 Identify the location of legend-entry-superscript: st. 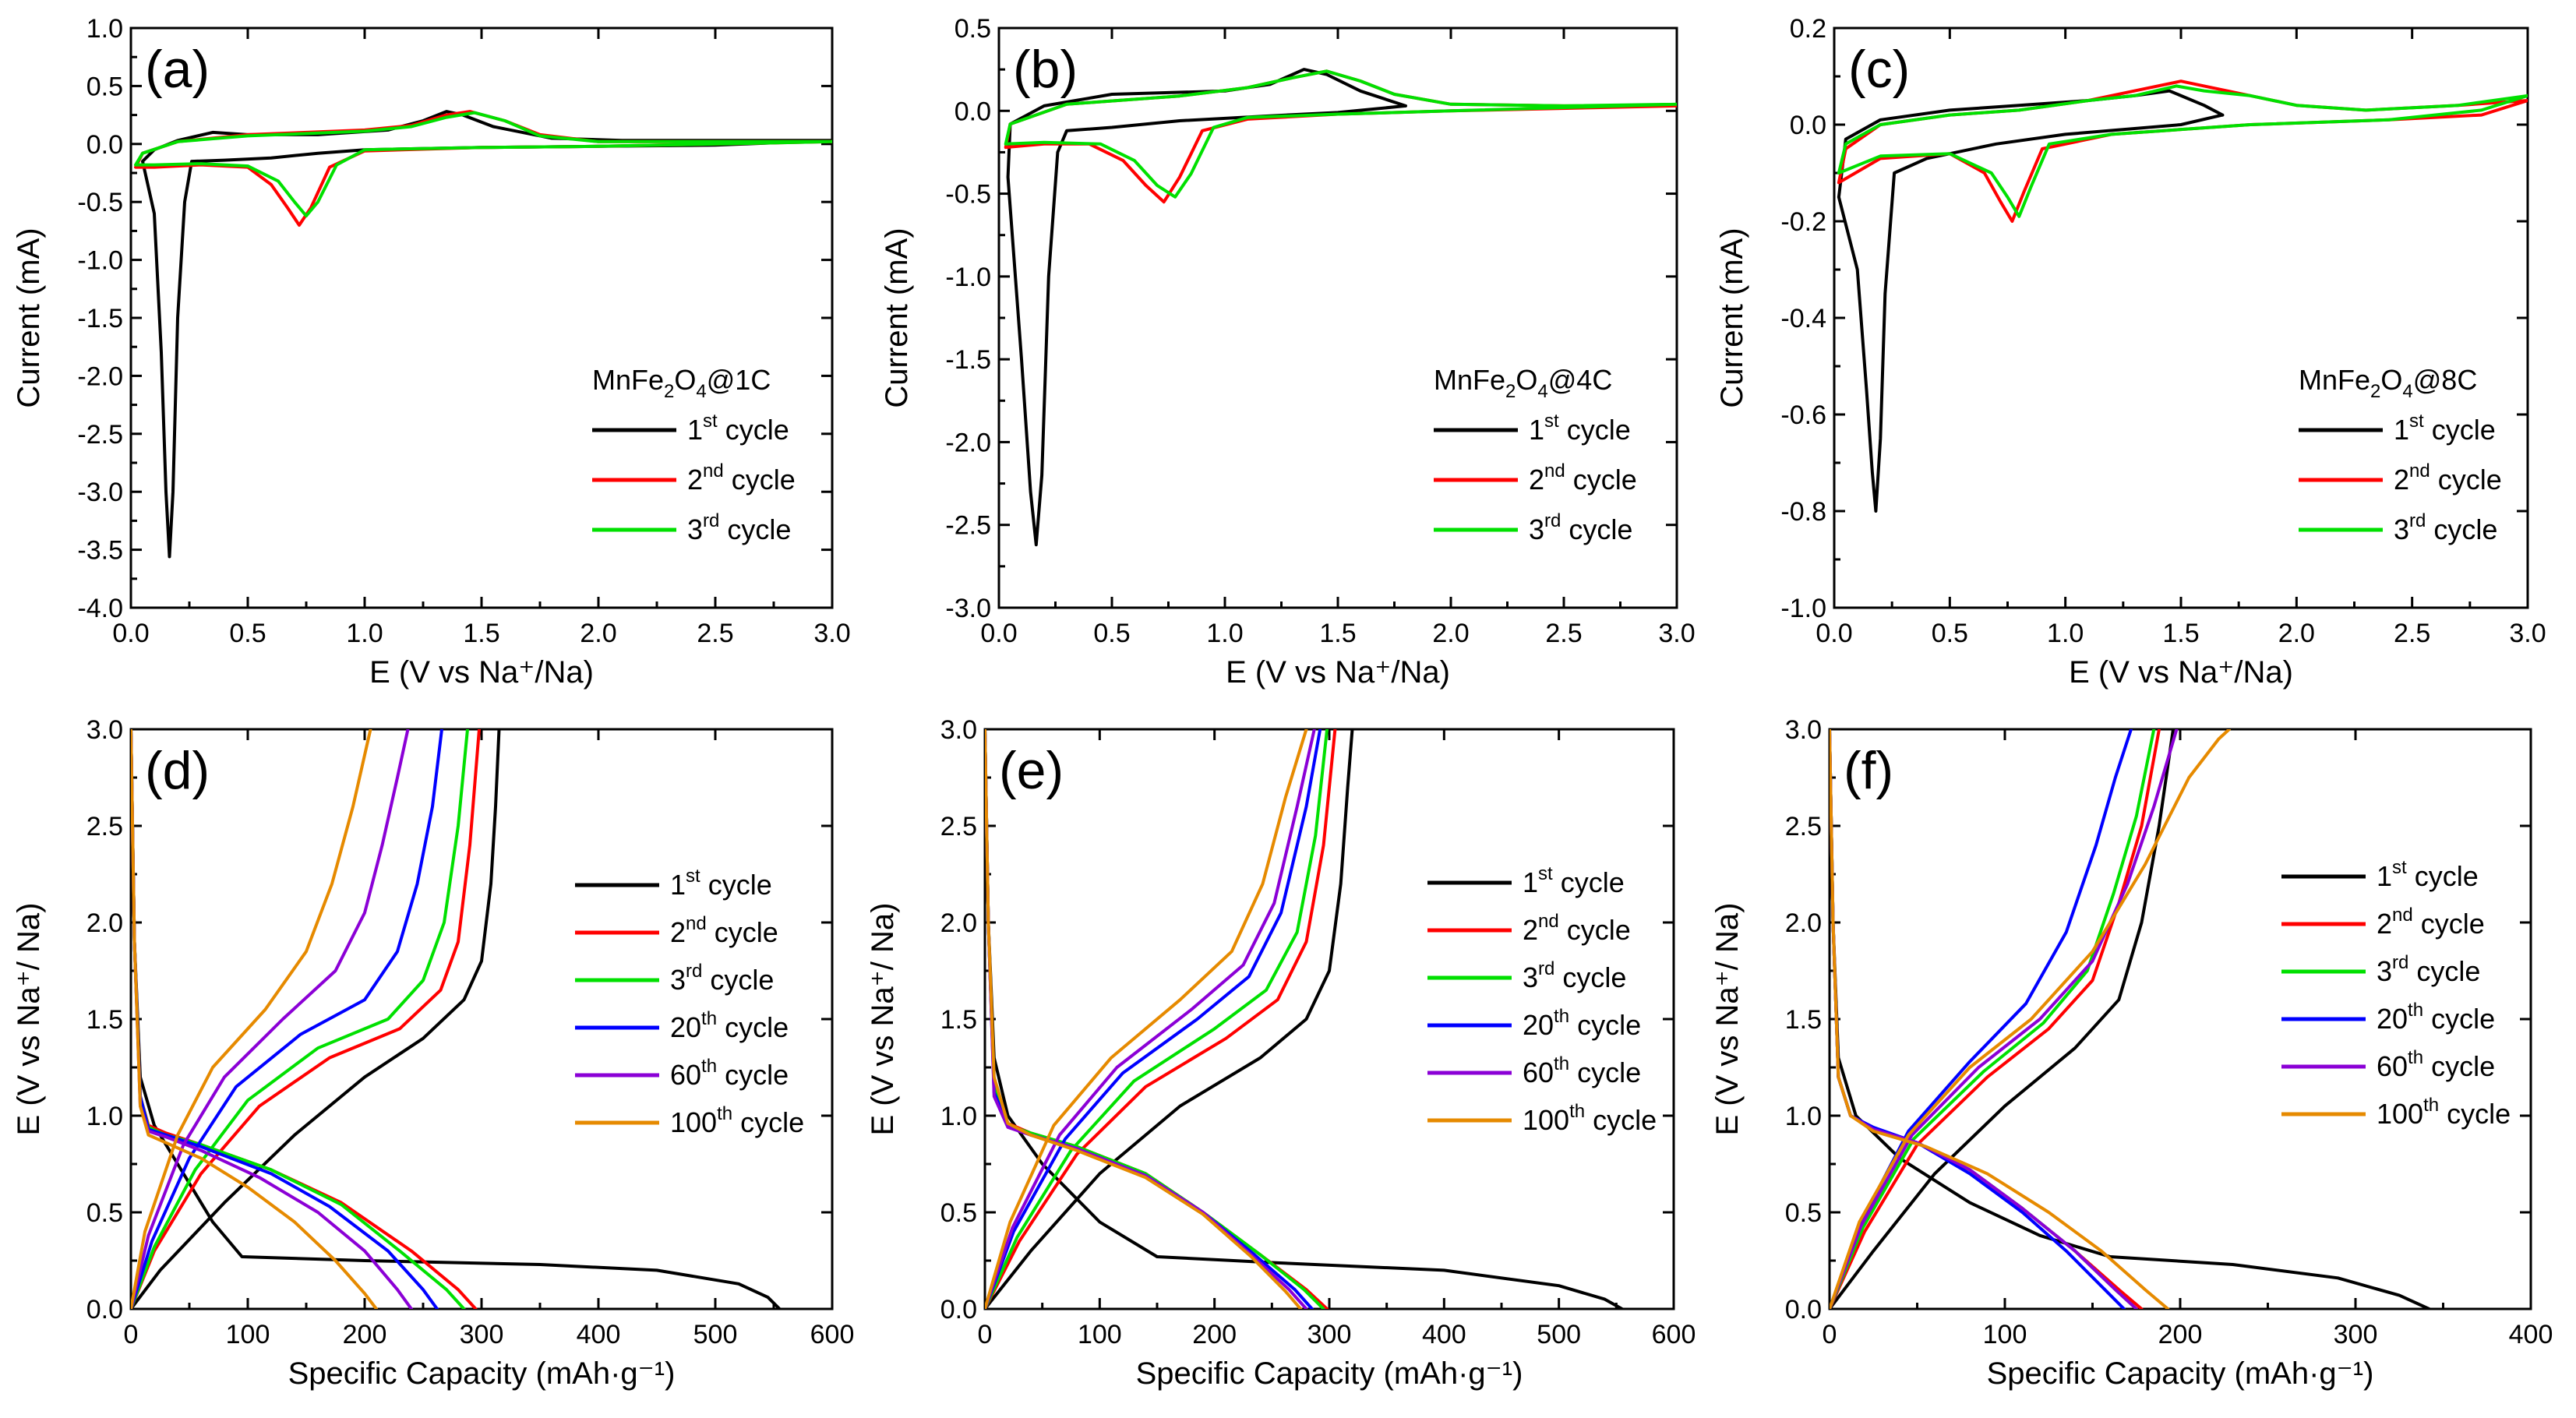
(2399, 868).